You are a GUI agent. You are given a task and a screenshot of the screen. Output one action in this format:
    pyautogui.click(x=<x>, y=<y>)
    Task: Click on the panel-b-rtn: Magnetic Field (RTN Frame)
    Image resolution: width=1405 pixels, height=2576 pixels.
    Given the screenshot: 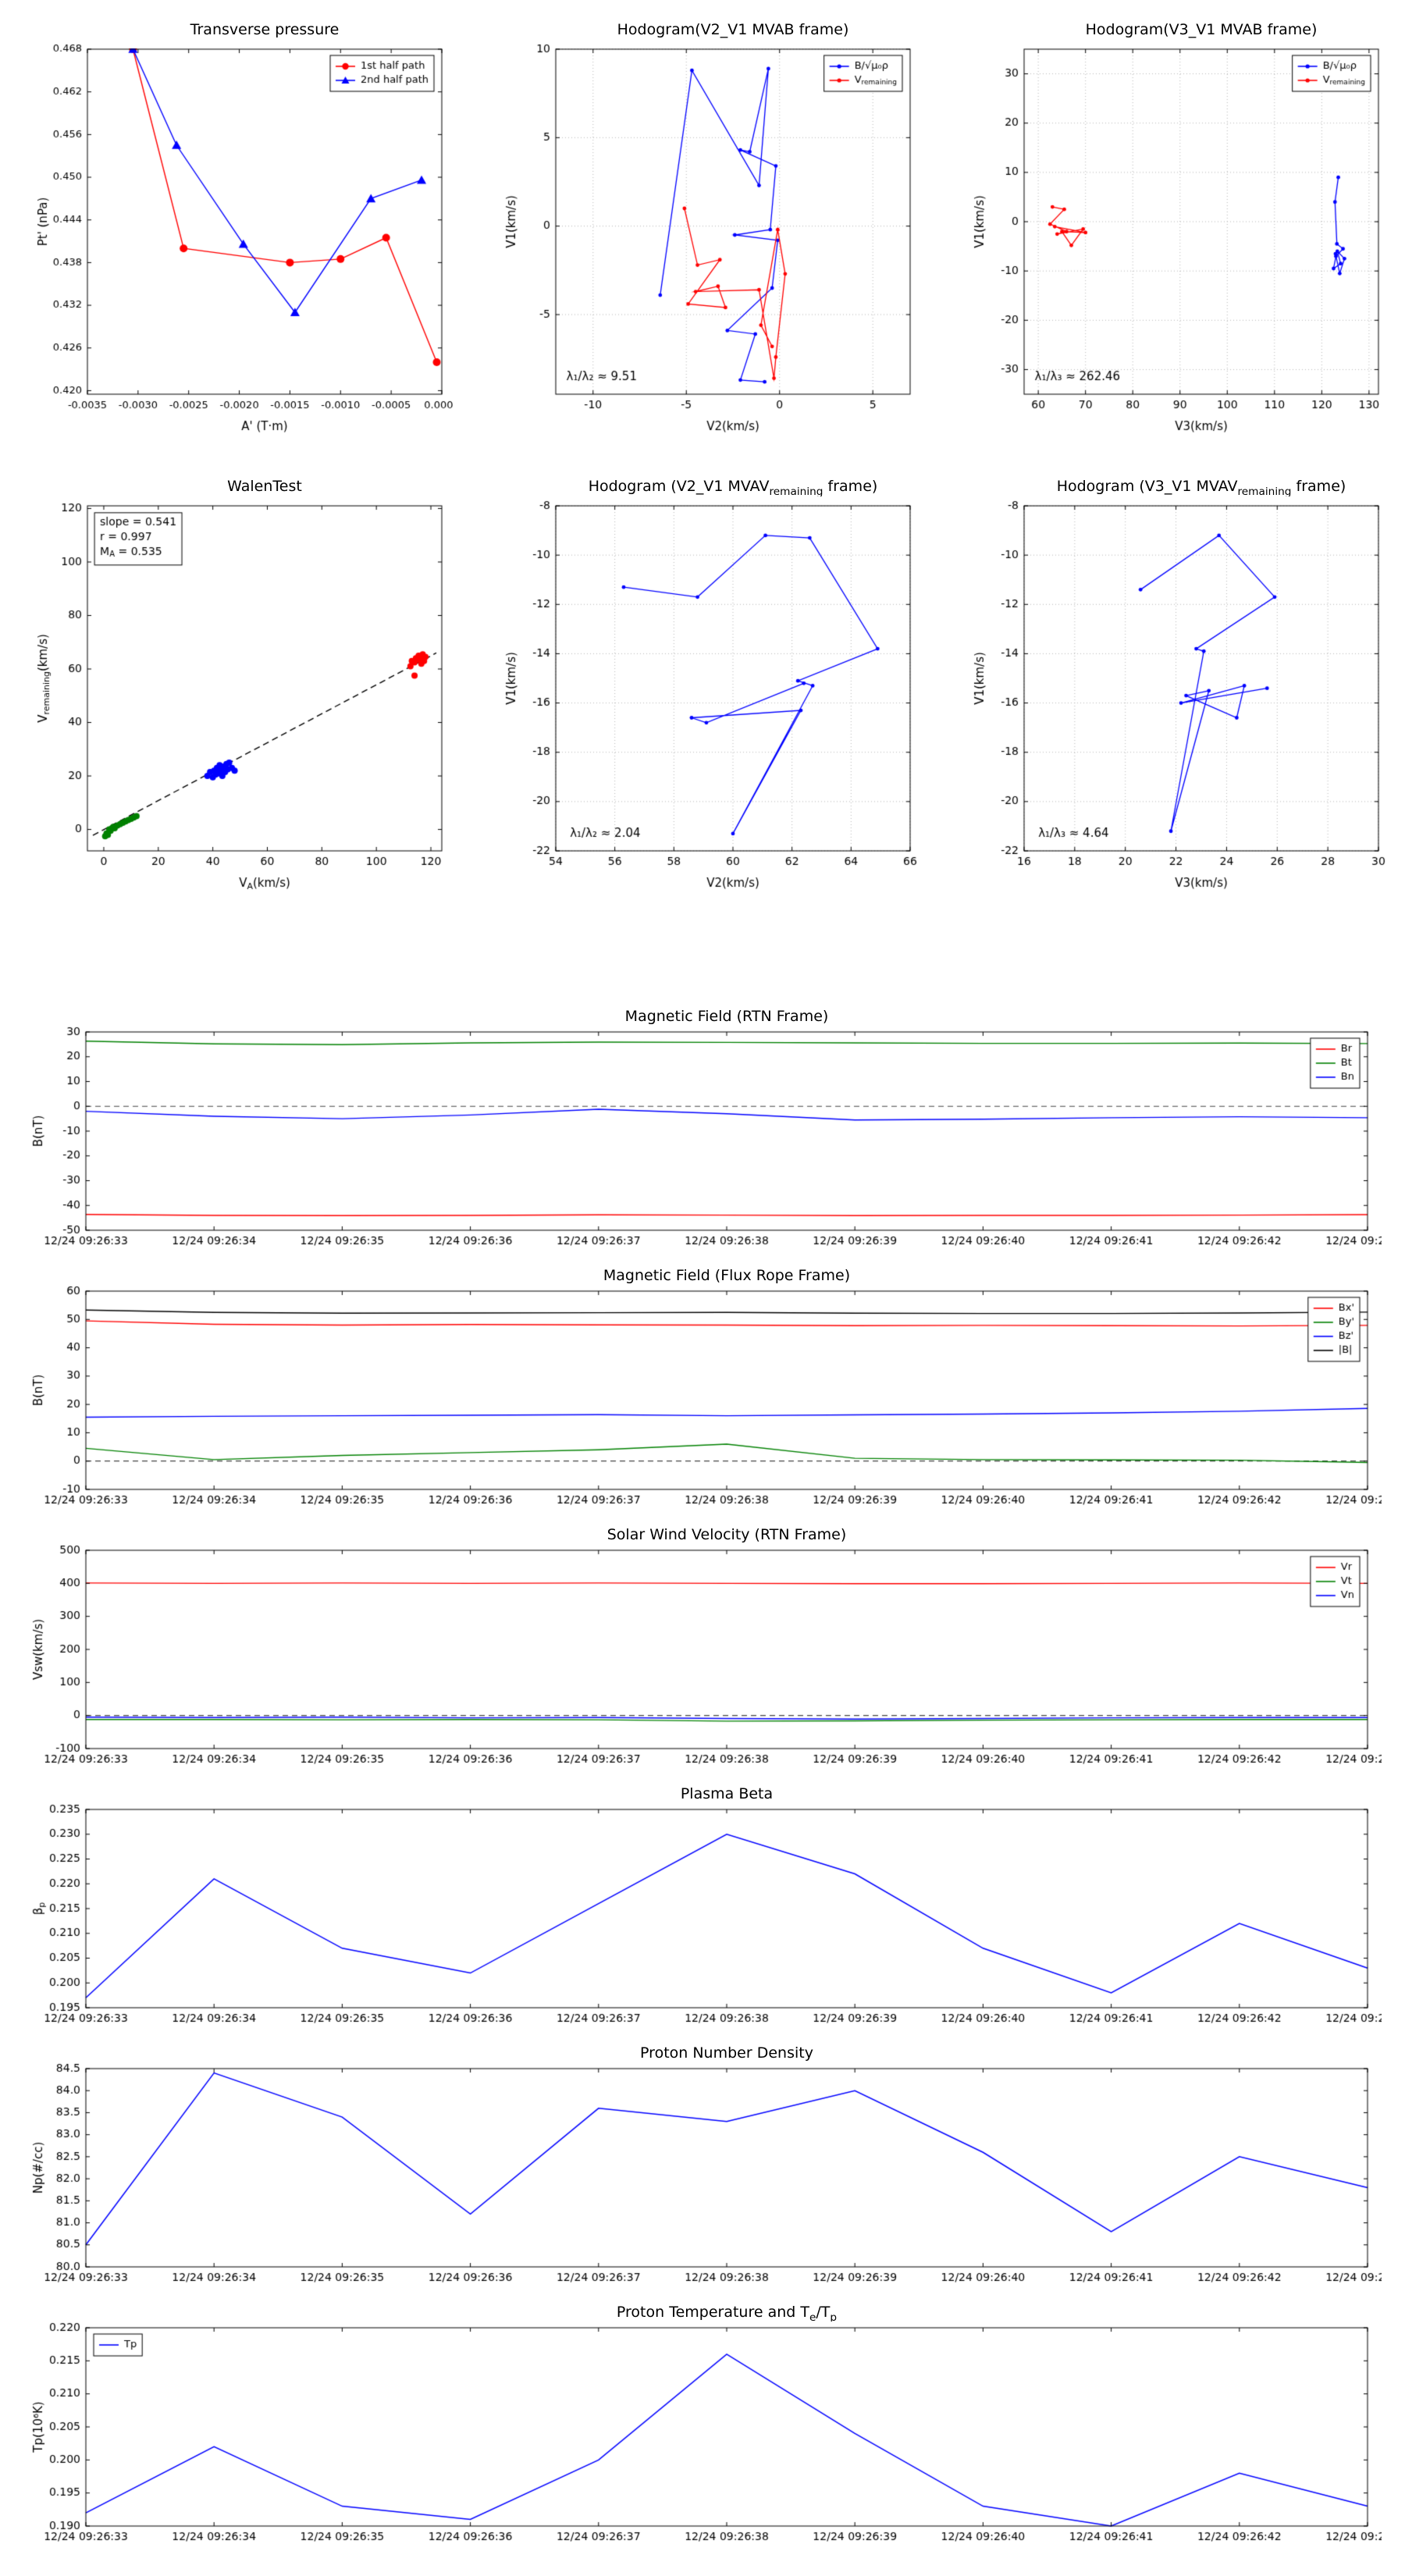 What is the action you would take?
    pyautogui.click(x=703, y=1134)
    